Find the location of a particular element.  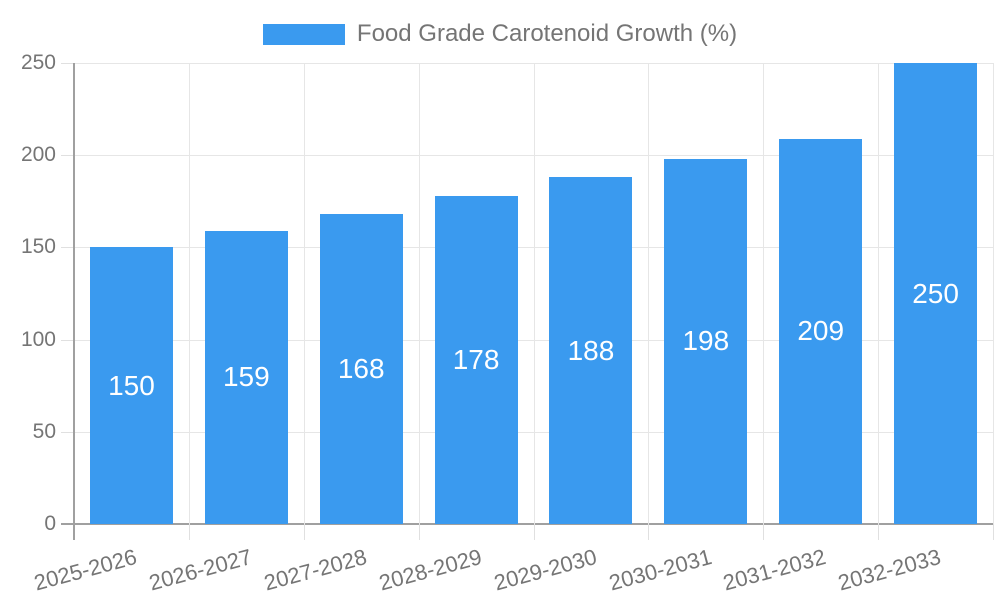

x-axis-label: 2032-2033 is located at coordinates (889, 570).